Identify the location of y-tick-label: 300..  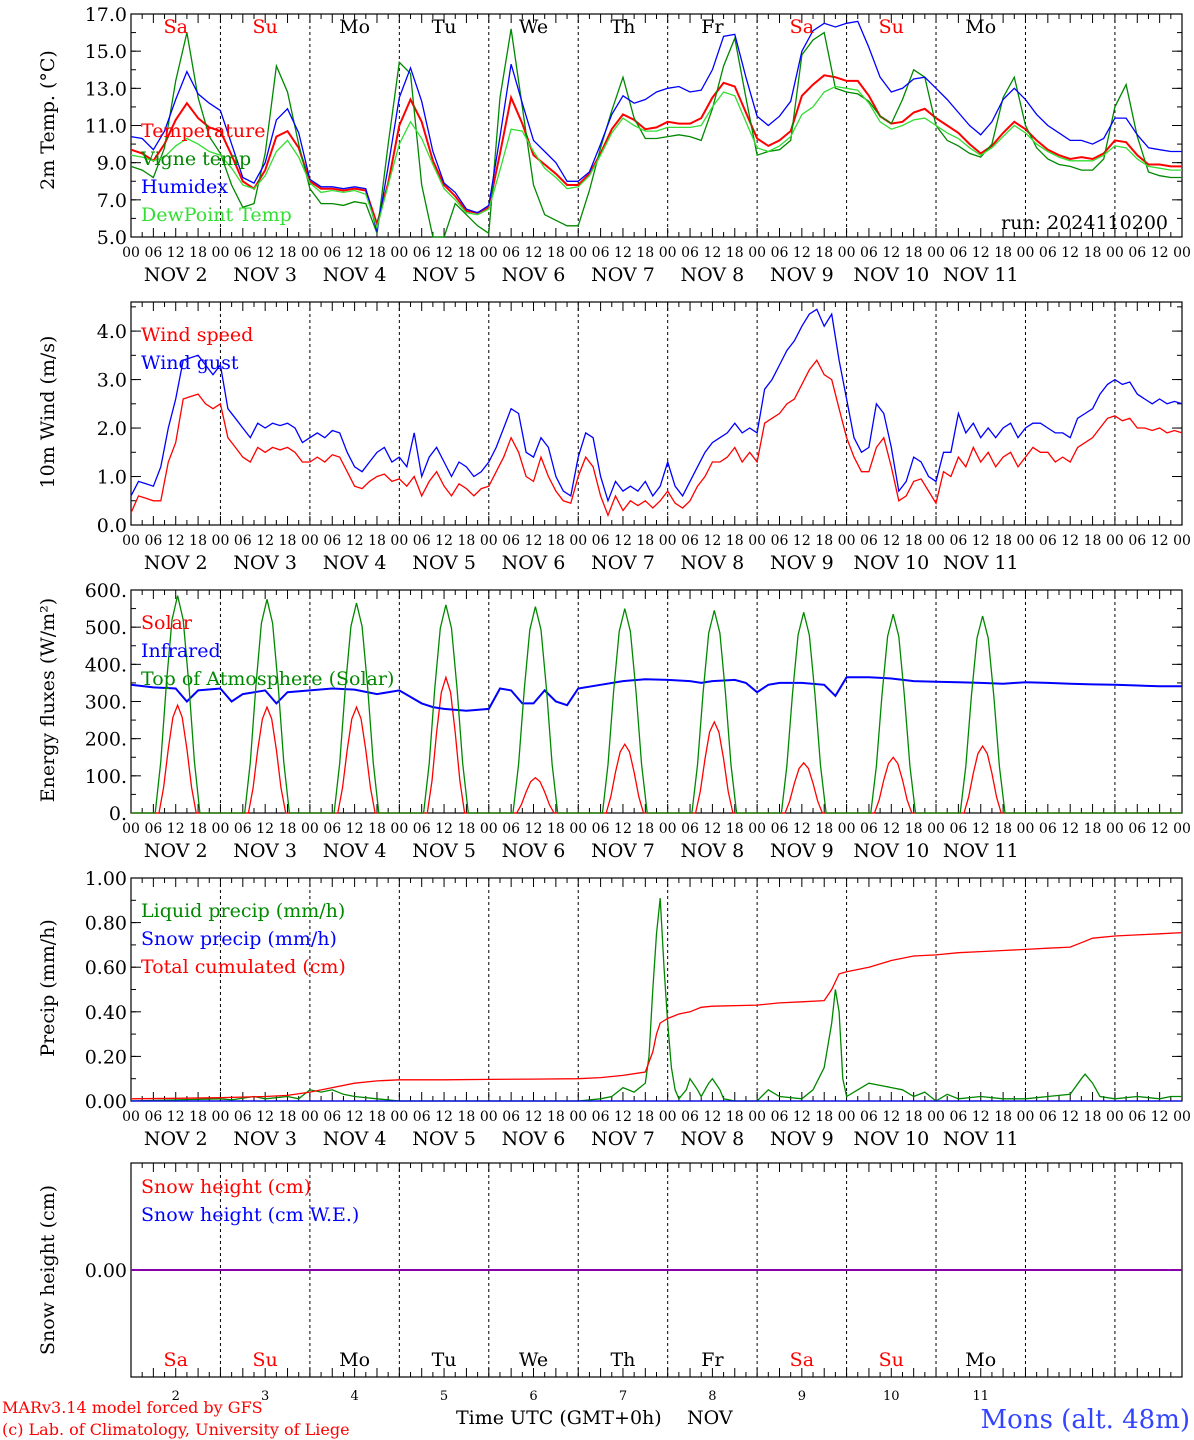
(106, 703).